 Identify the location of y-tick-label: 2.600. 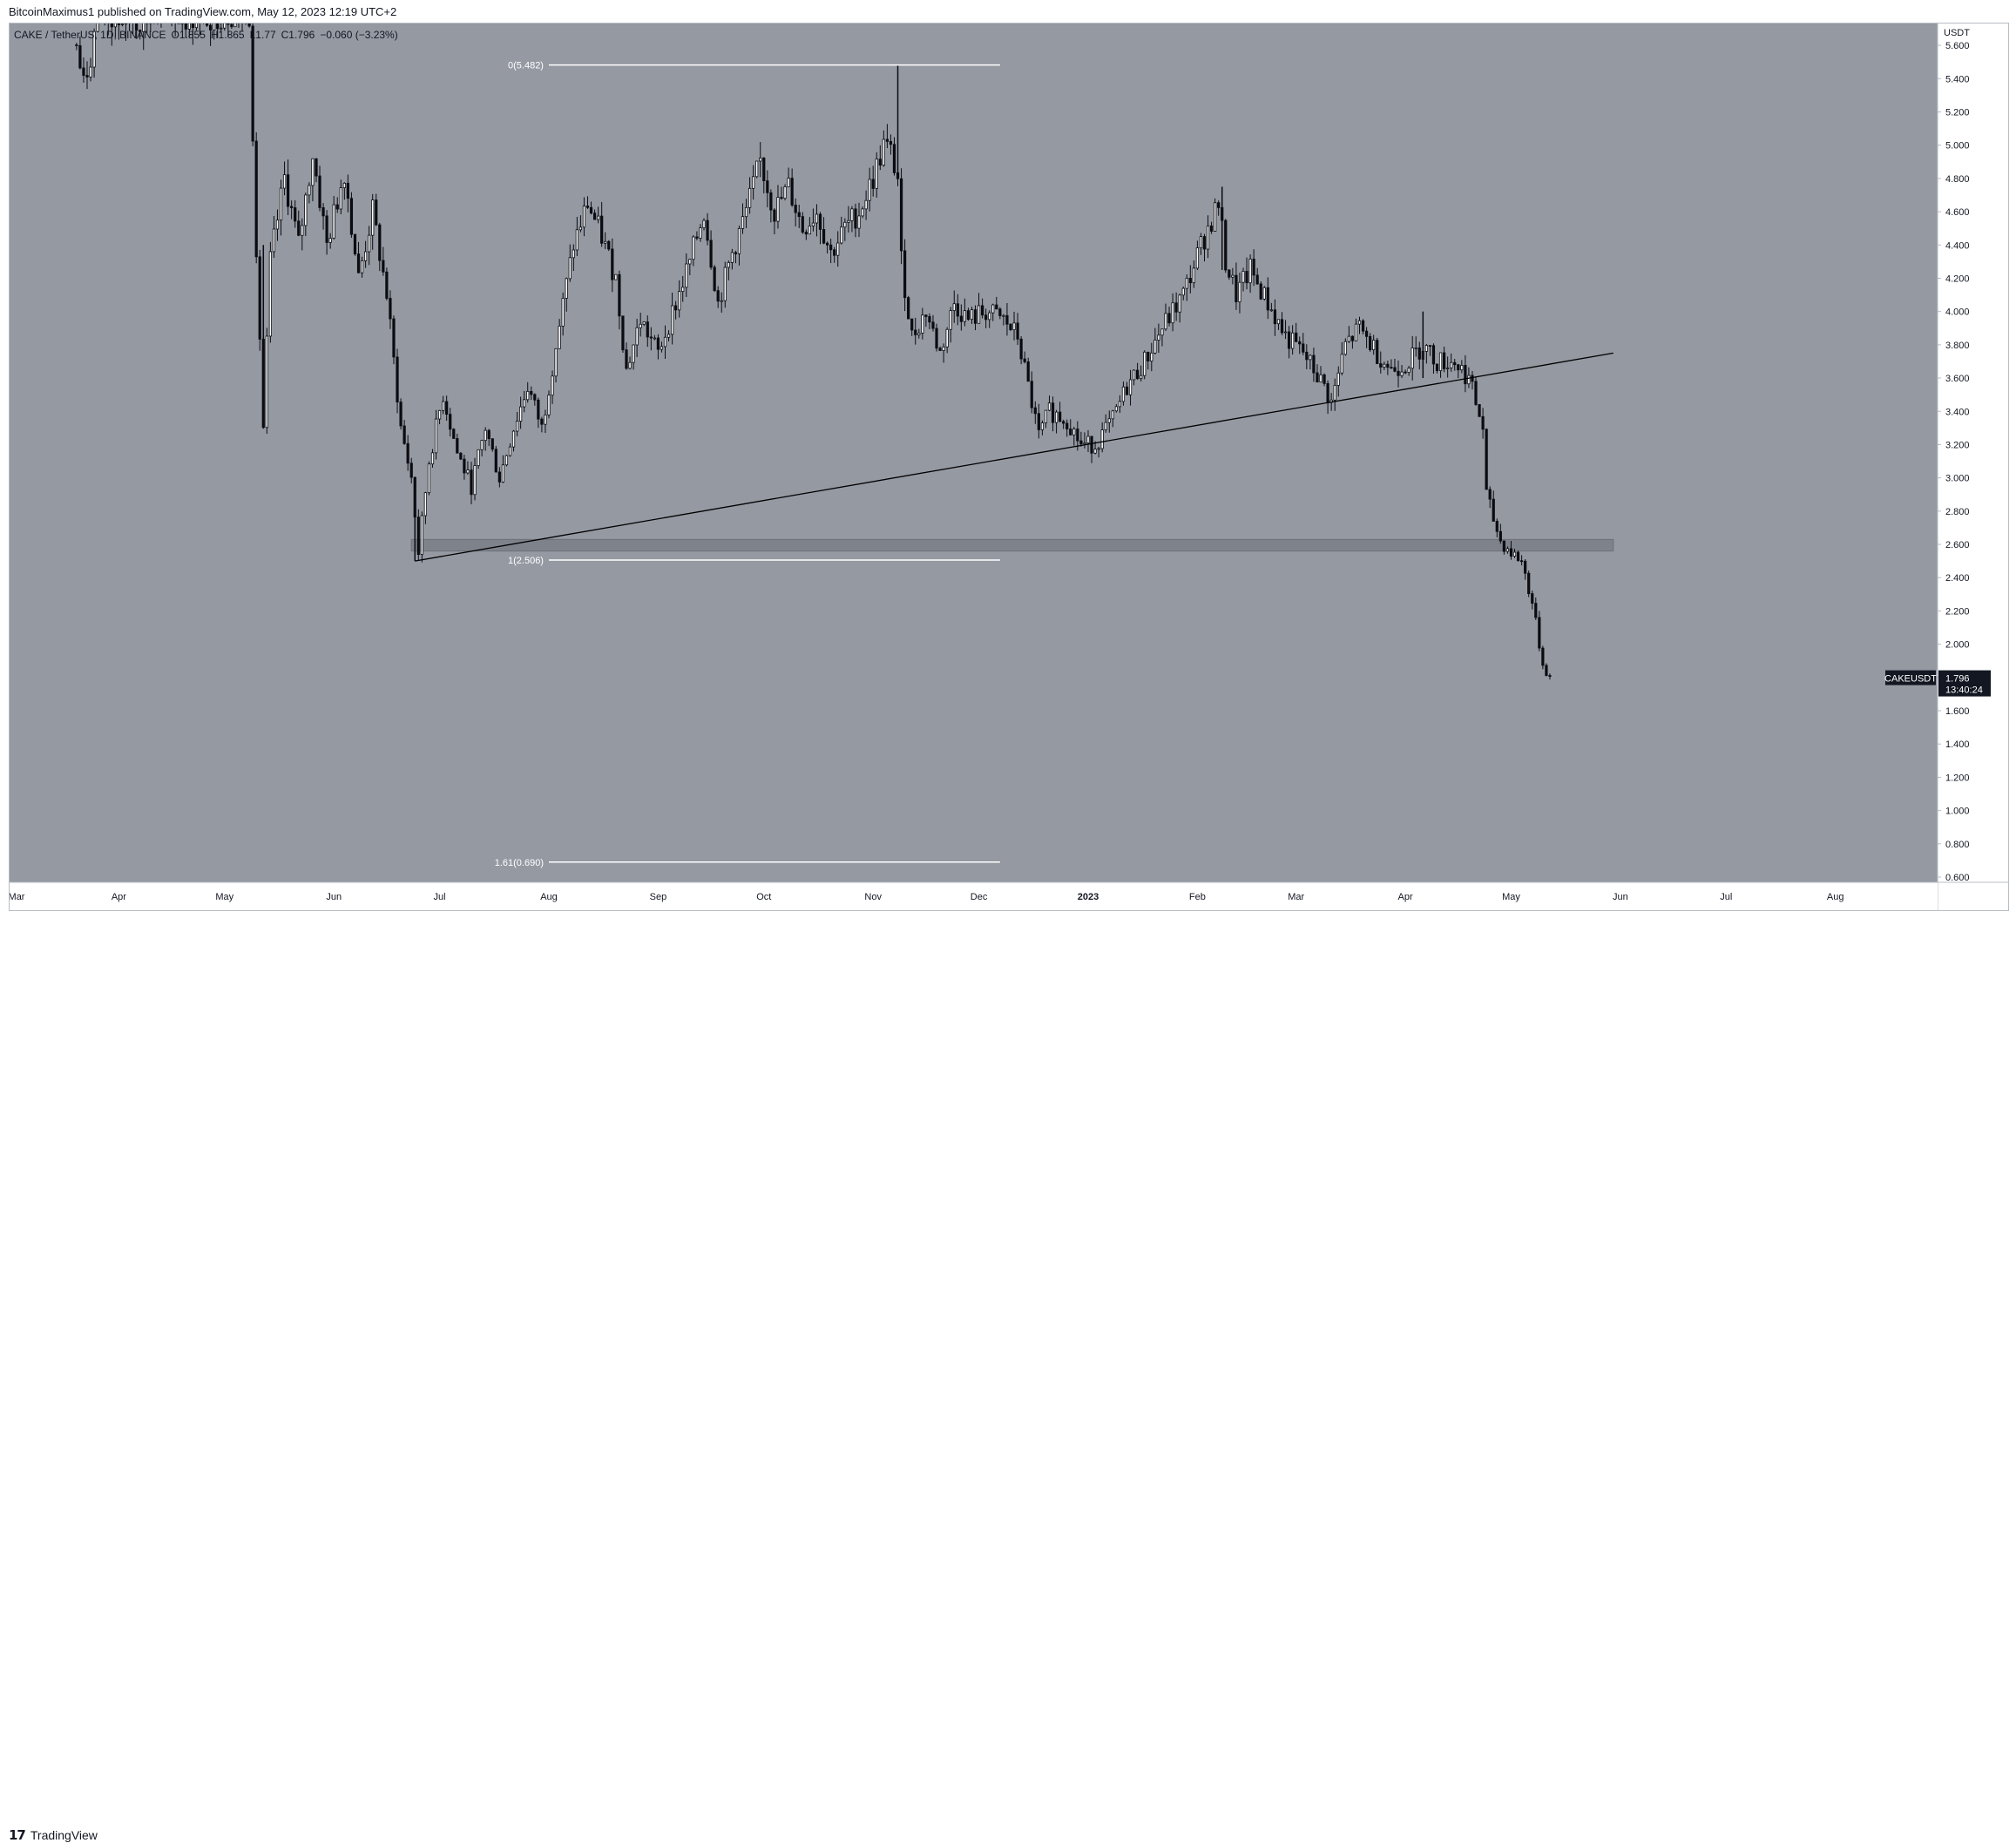
(1957, 545).